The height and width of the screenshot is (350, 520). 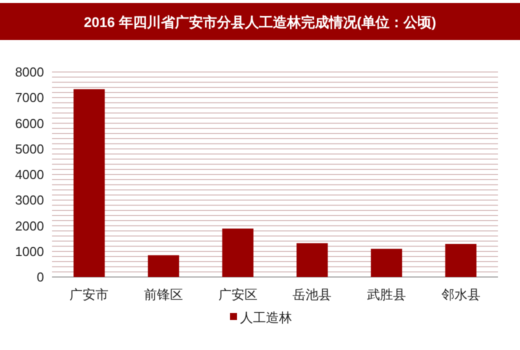 What do you see at coordinates (238, 294) in the screenshot?
I see `x-tick-label: 广安区` at bounding box center [238, 294].